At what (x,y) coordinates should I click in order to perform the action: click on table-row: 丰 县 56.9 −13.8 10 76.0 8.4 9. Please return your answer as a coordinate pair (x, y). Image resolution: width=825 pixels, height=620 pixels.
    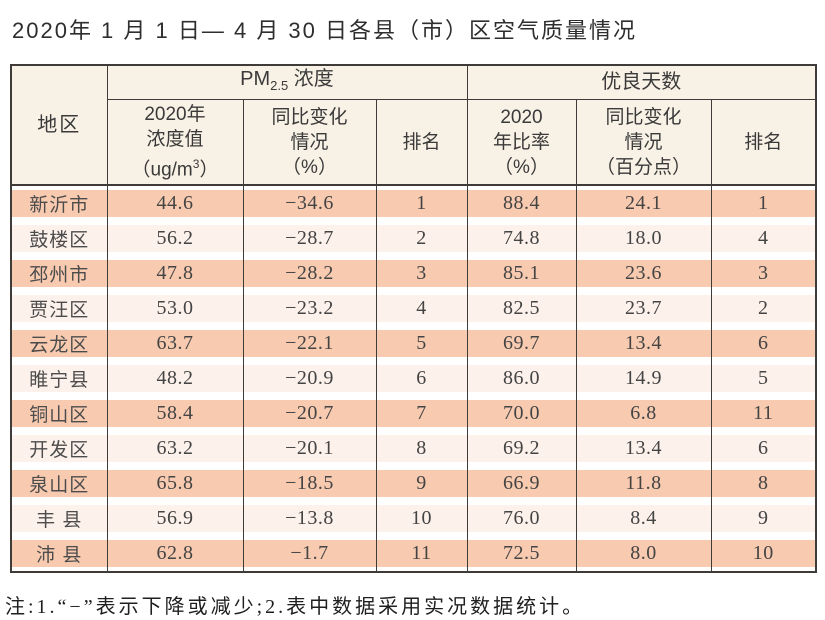
    Looking at the image, I should click on (413, 518).